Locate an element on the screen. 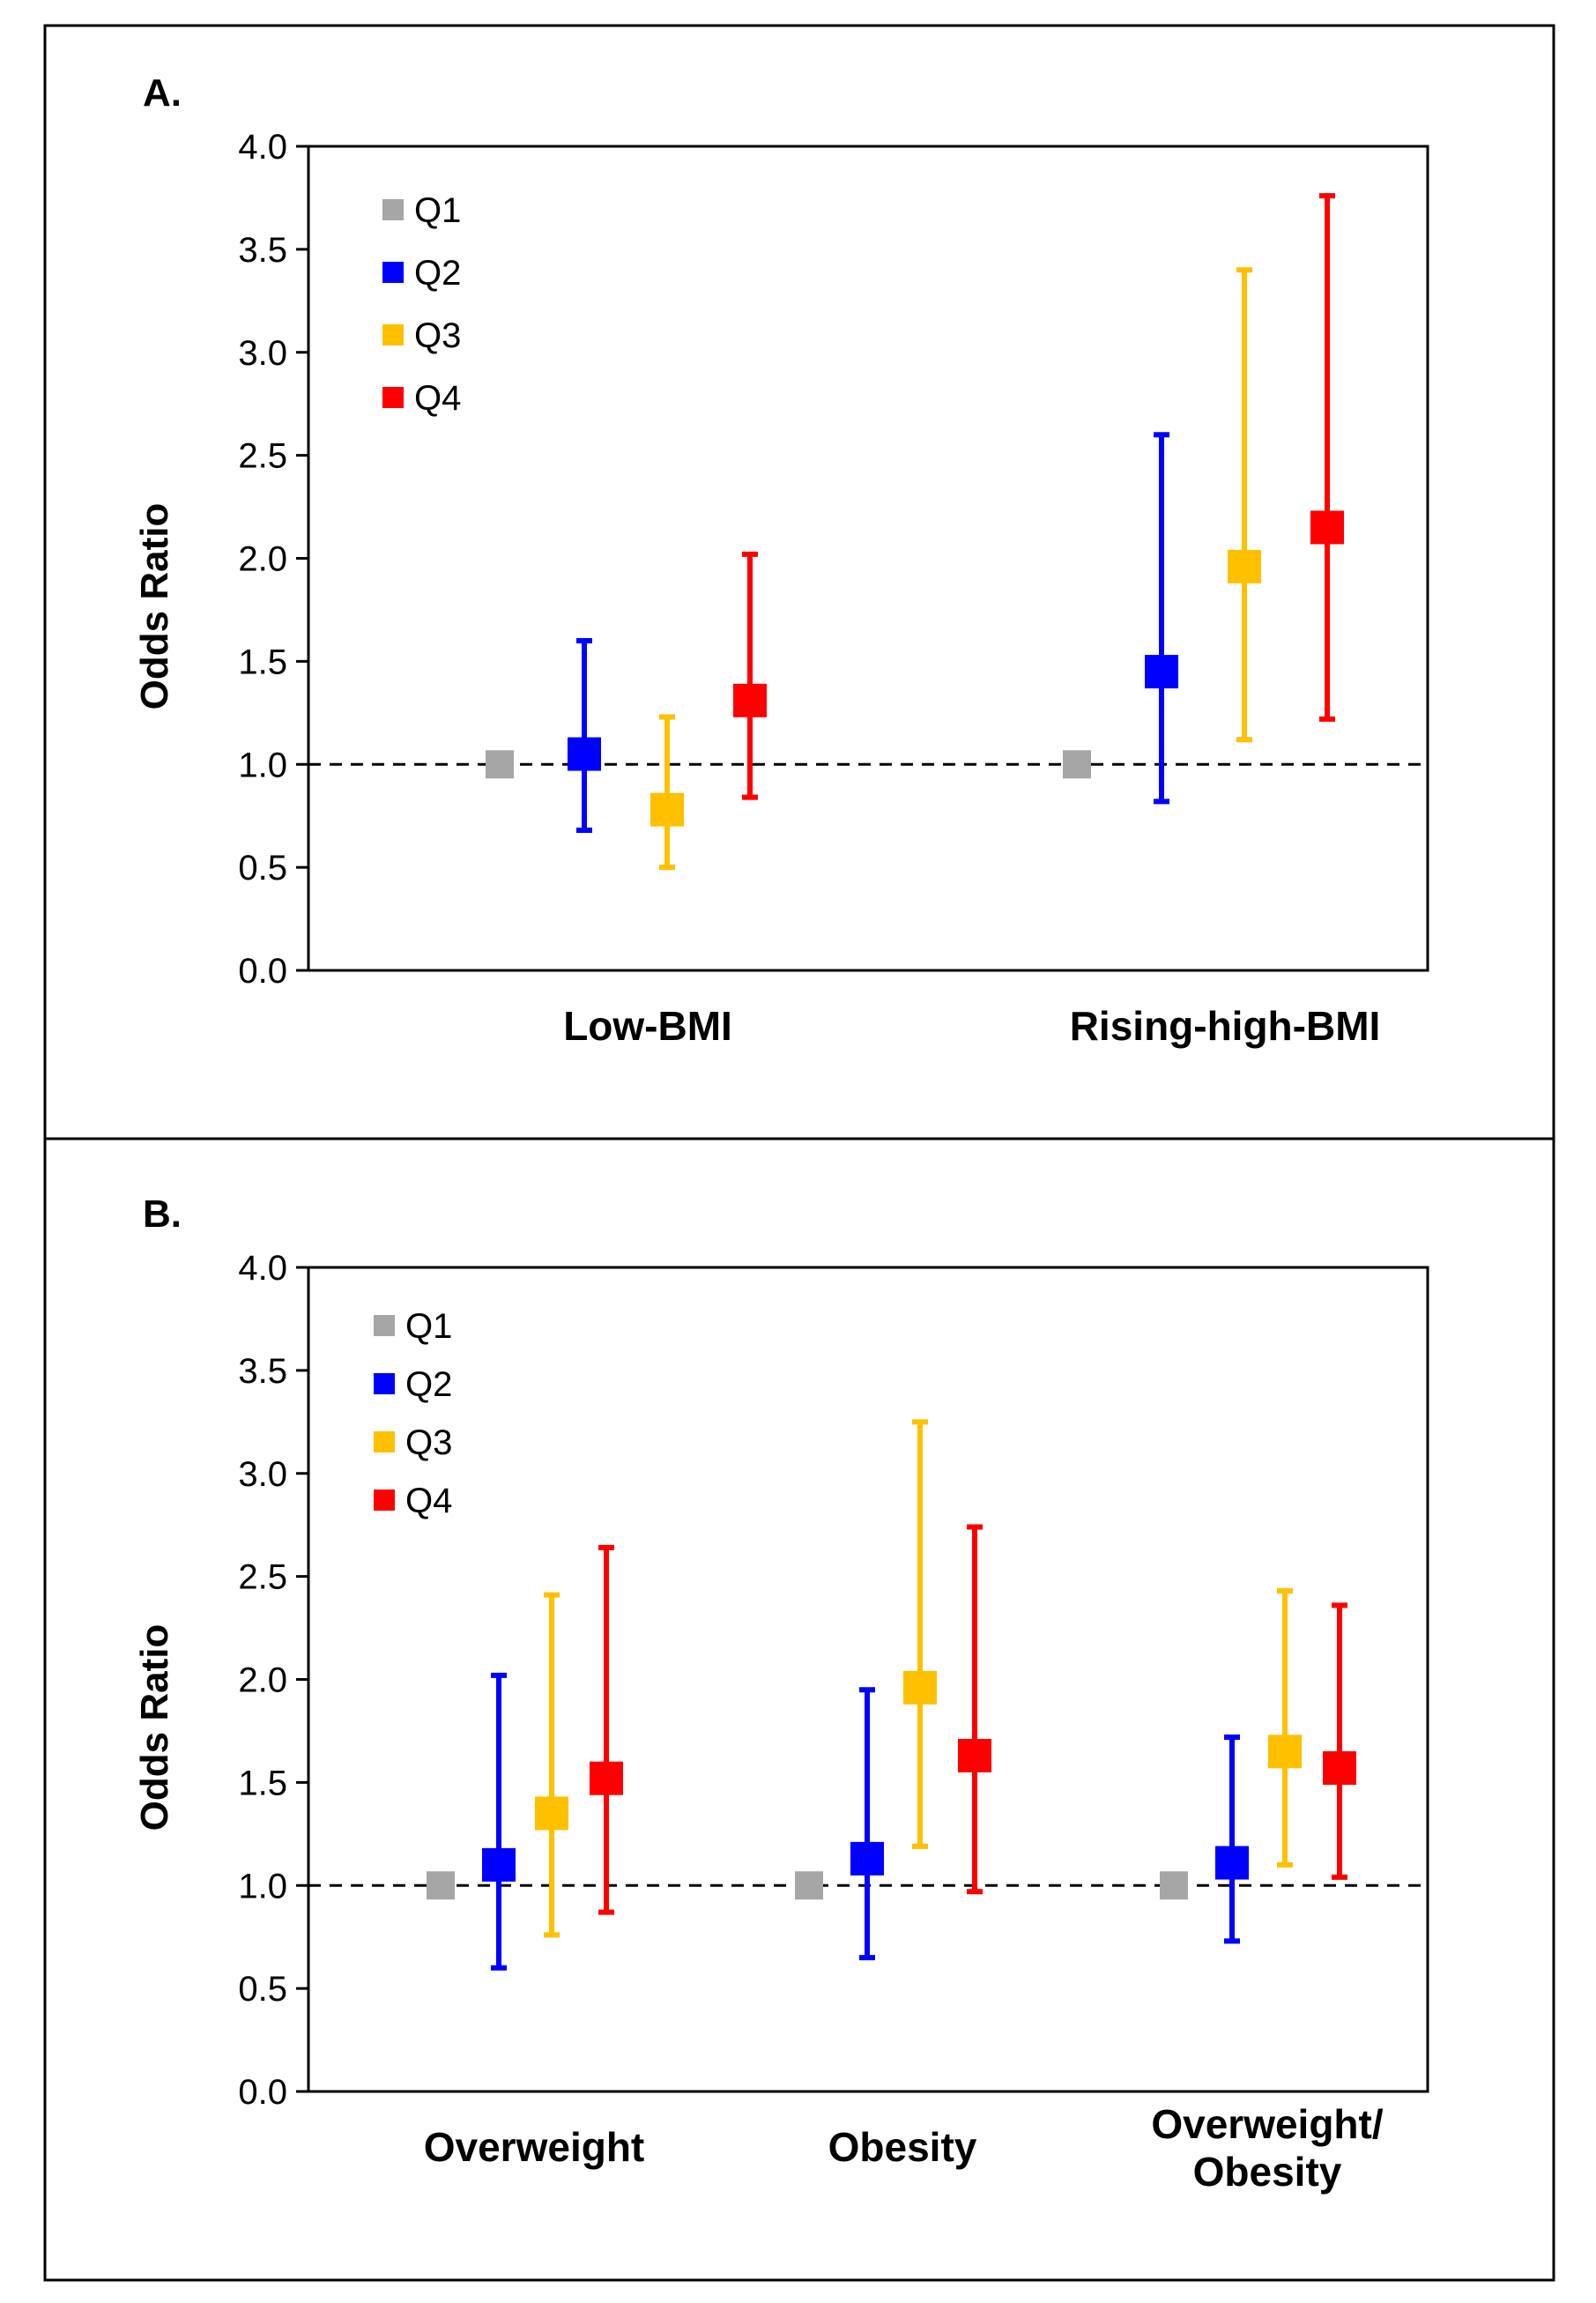 The width and height of the screenshot is (1596, 2303). panel-label-b: B. is located at coordinates (162, 1214).